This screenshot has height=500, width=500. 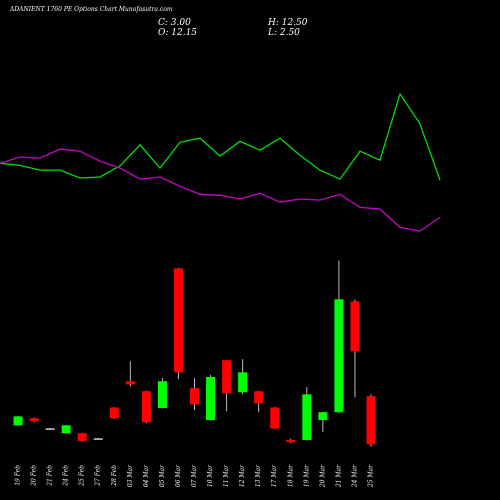 What do you see at coordinates (283, 33) in the screenshot?
I see `low-label: L: 2.50` at bounding box center [283, 33].